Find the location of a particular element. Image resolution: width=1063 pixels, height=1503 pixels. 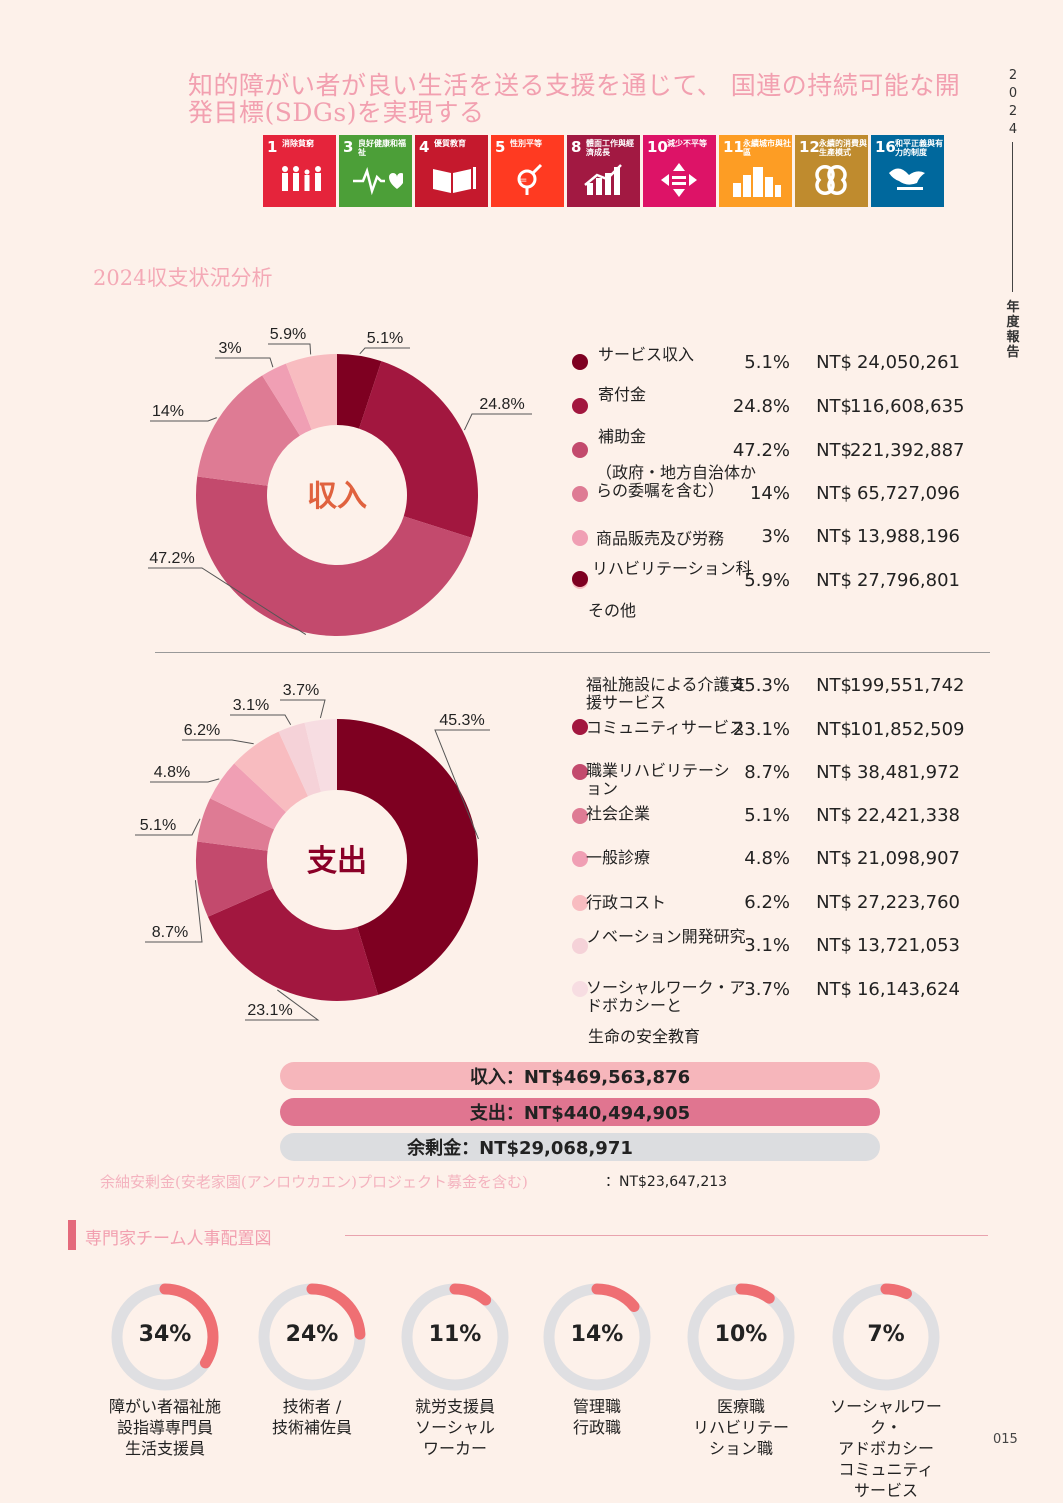

staff-label-line: ワーカー is located at coordinates (454, 1448).